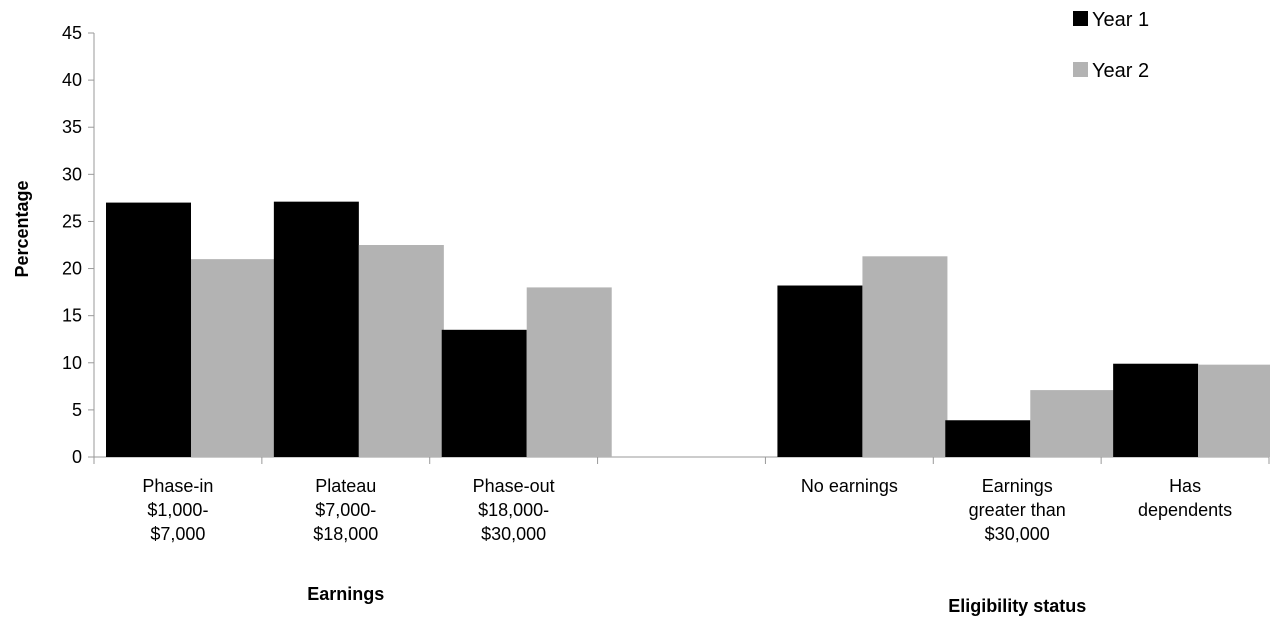 This screenshot has height=622, width=1270. I want to click on x-axis, so click(681, 460).